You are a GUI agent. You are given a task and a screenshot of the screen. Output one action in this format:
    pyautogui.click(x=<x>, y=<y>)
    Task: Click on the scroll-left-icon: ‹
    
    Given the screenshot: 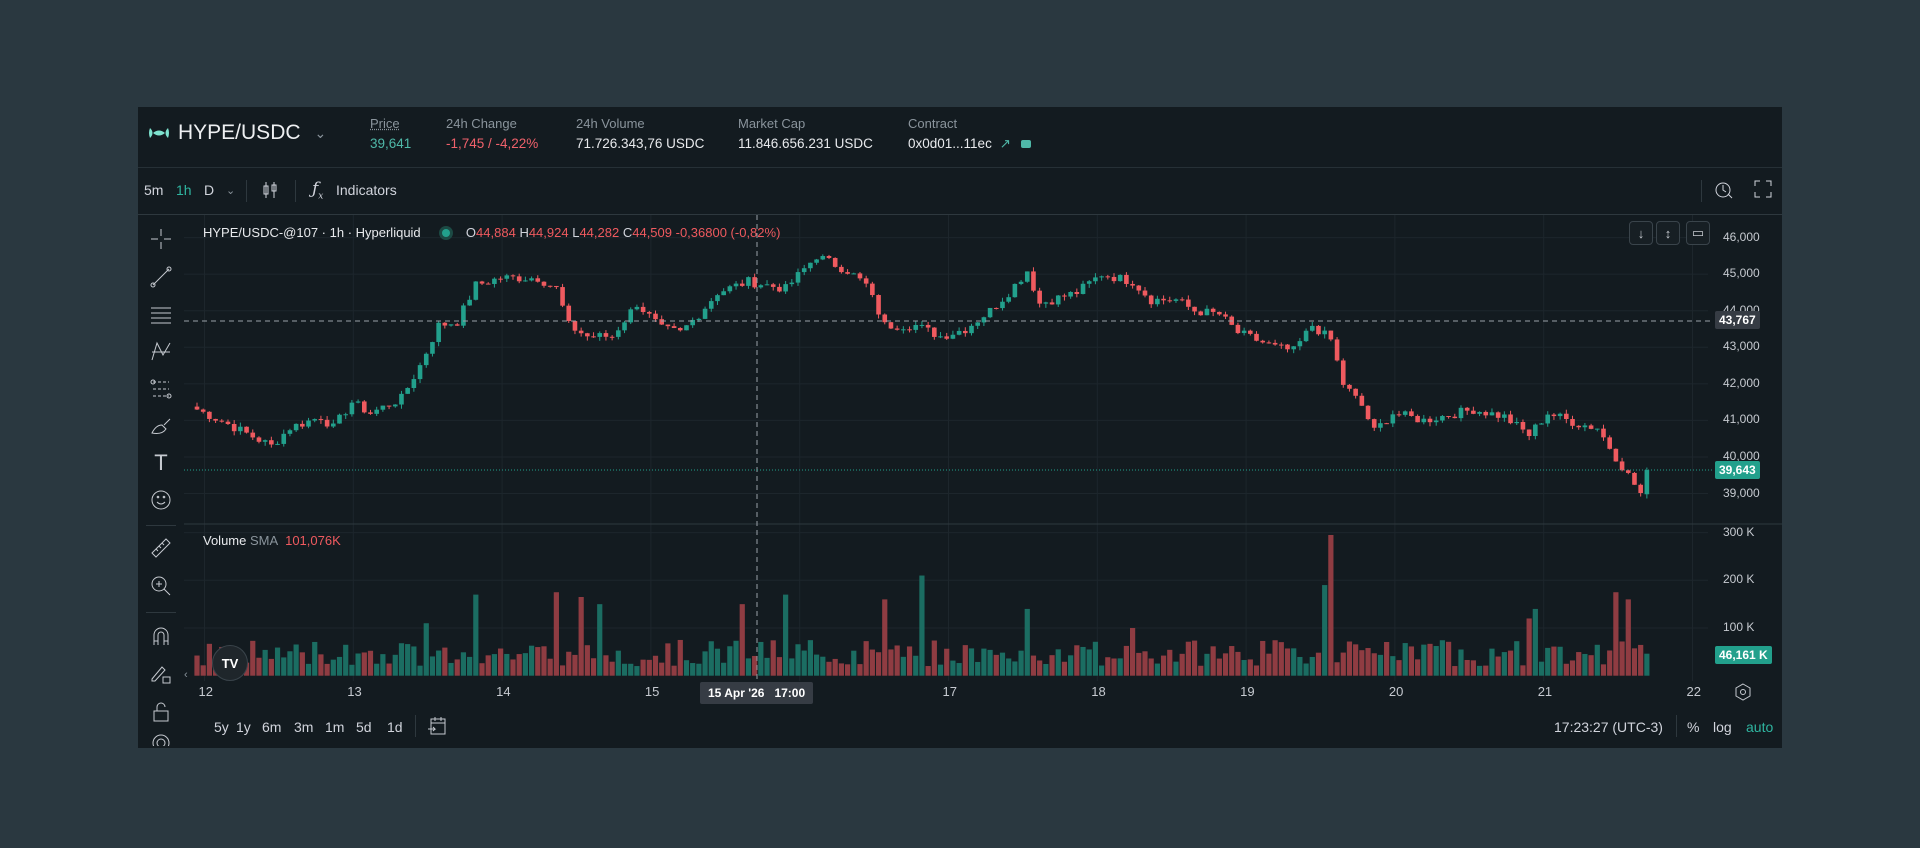 What is the action you would take?
    pyautogui.click(x=186, y=675)
    